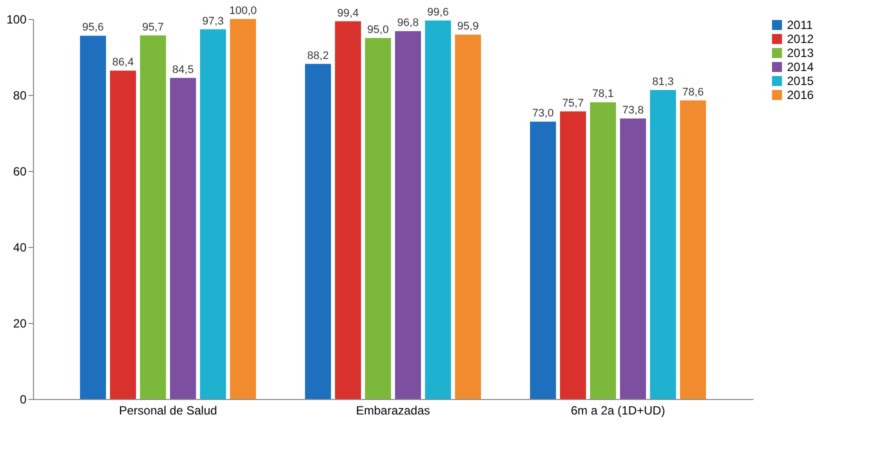  I want to click on y-tick-label: 0, so click(23, 399).